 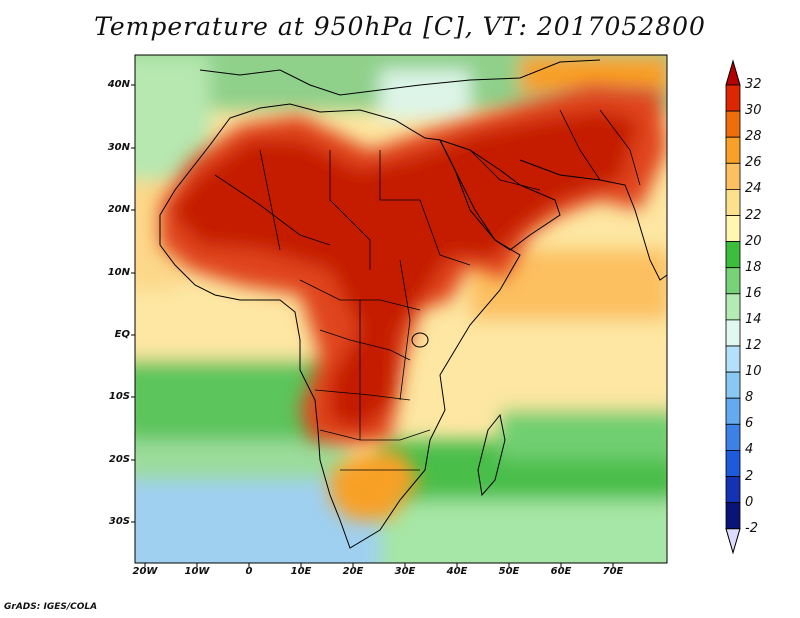 I want to click on madagascar-outline, so click(x=491, y=455).